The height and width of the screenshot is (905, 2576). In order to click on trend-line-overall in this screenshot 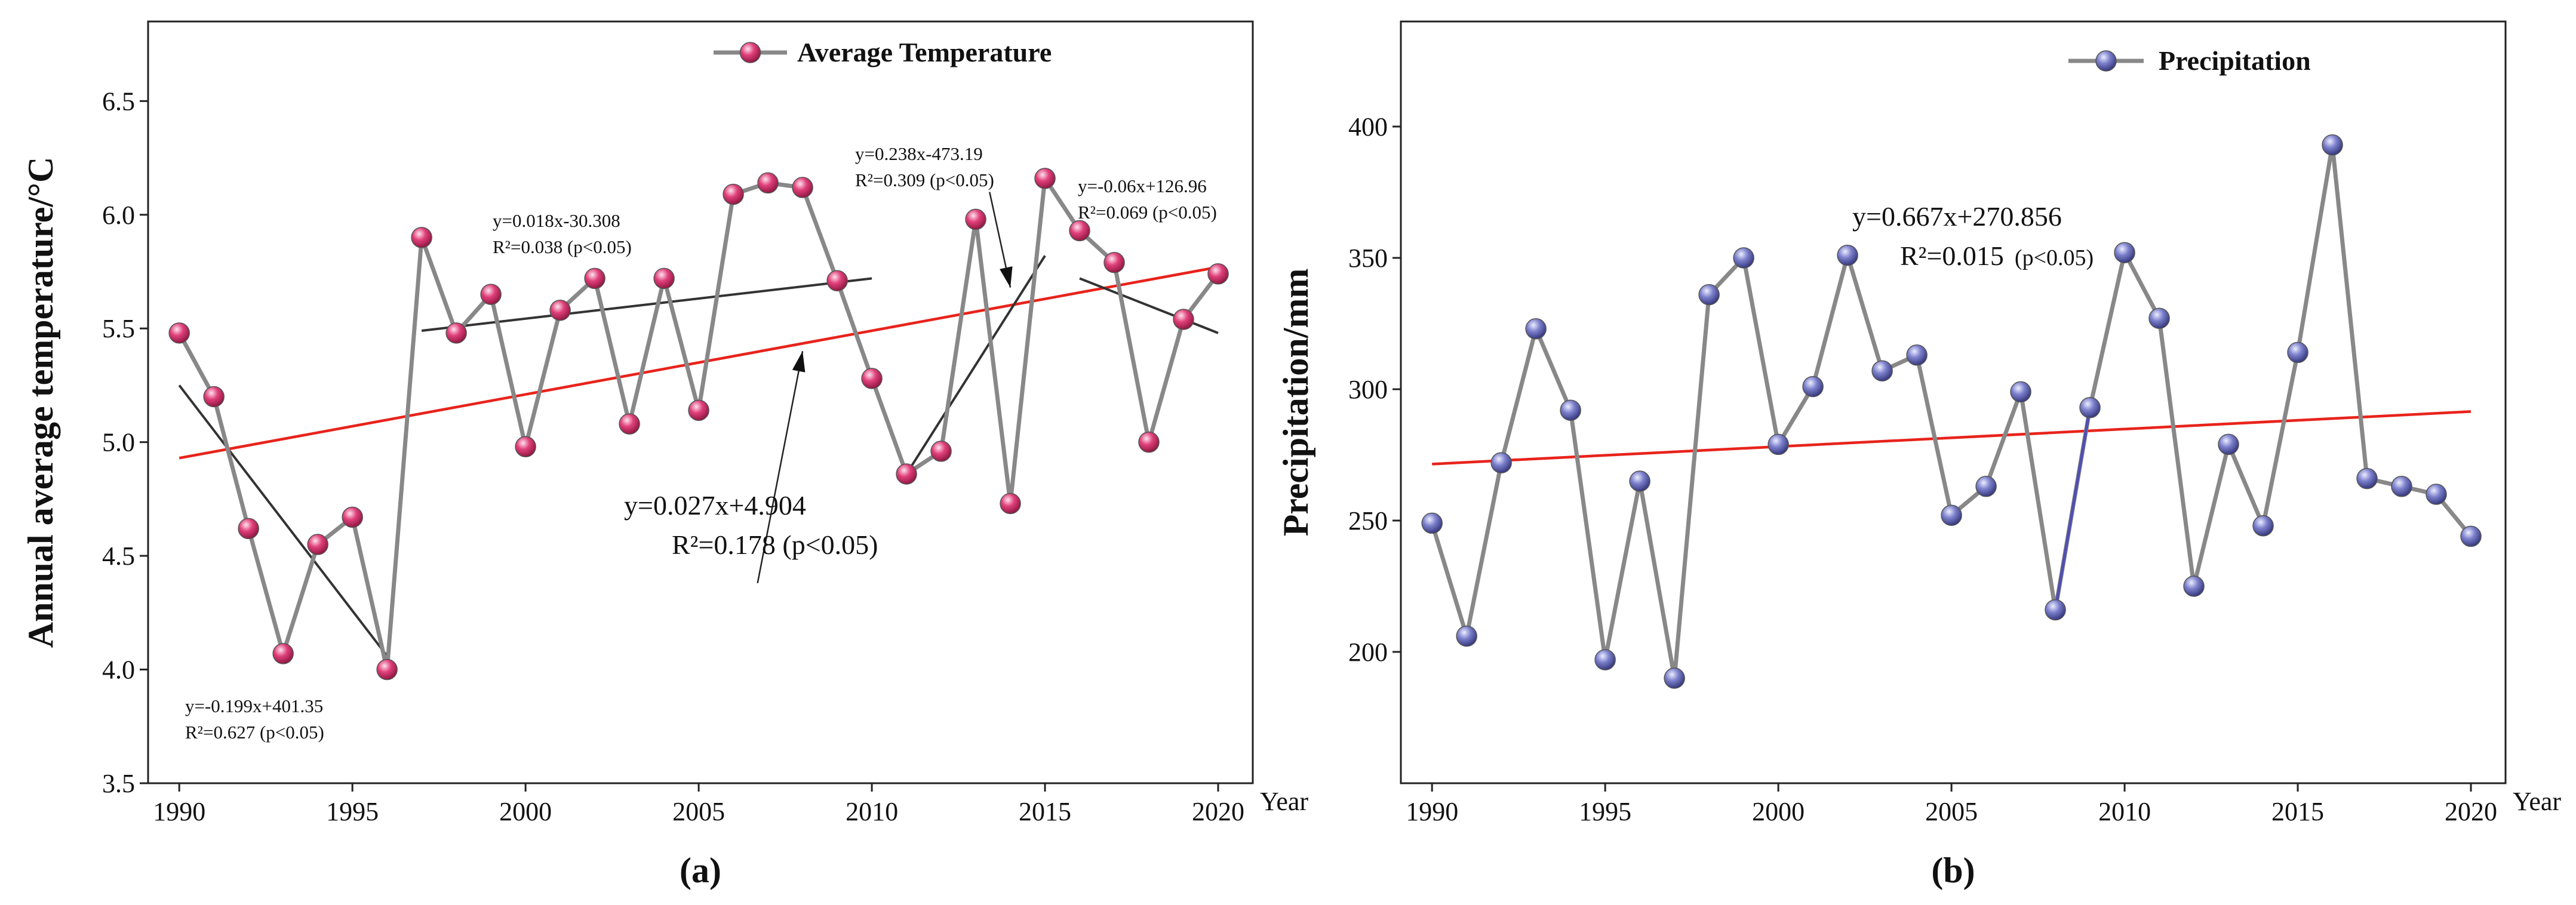, I will do `click(1952, 438)`.